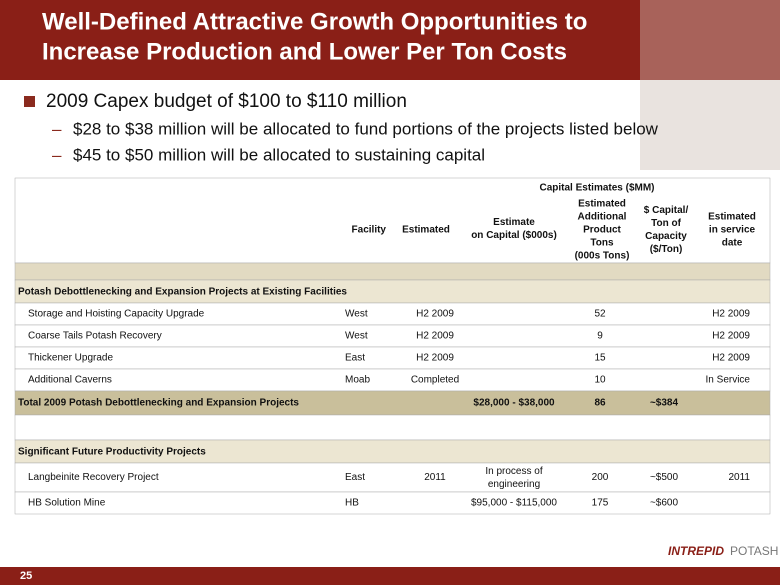 This screenshot has width=780, height=585. What do you see at coordinates (112, 452) in the screenshot?
I see `section-title: Significant Future Productivity Projects` at bounding box center [112, 452].